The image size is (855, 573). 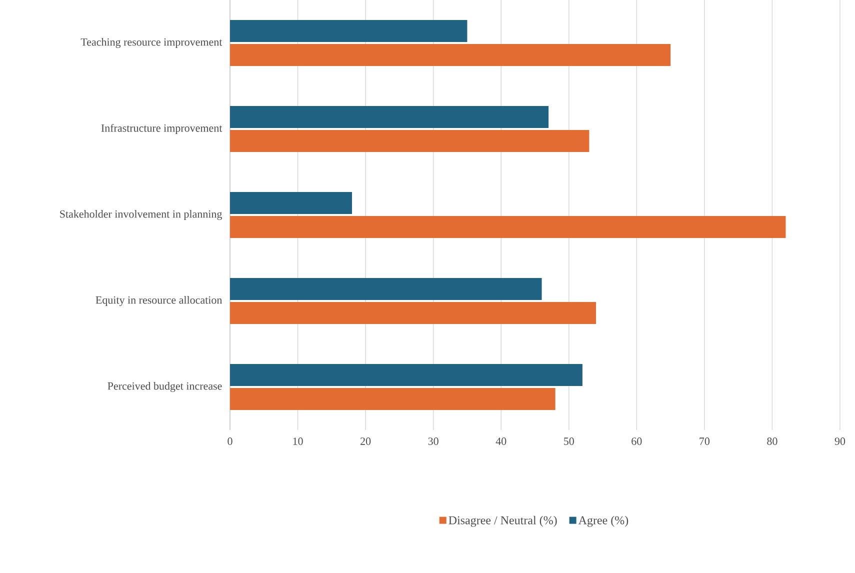 What do you see at coordinates (165, 387) in the screenshot?
I see `y-tick-label: Perceived budget increase` at bounding box center [165, 387].